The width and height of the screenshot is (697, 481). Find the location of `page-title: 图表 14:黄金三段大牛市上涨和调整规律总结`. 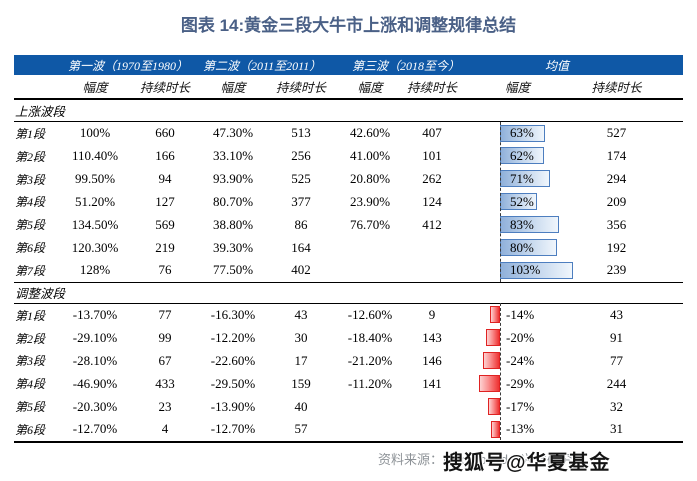

page-title: 图表 14:黄金三段大牛市上涨和调整规律总结 is located at coordinates (348, 25).